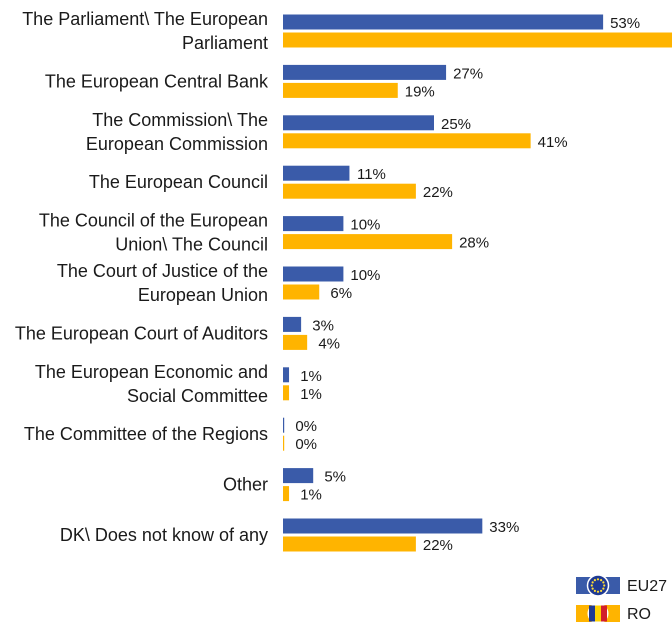  Describe the element at coordinates (647, 586) in the screenshot. I see `legend-label-eu27: EU27` at that location.